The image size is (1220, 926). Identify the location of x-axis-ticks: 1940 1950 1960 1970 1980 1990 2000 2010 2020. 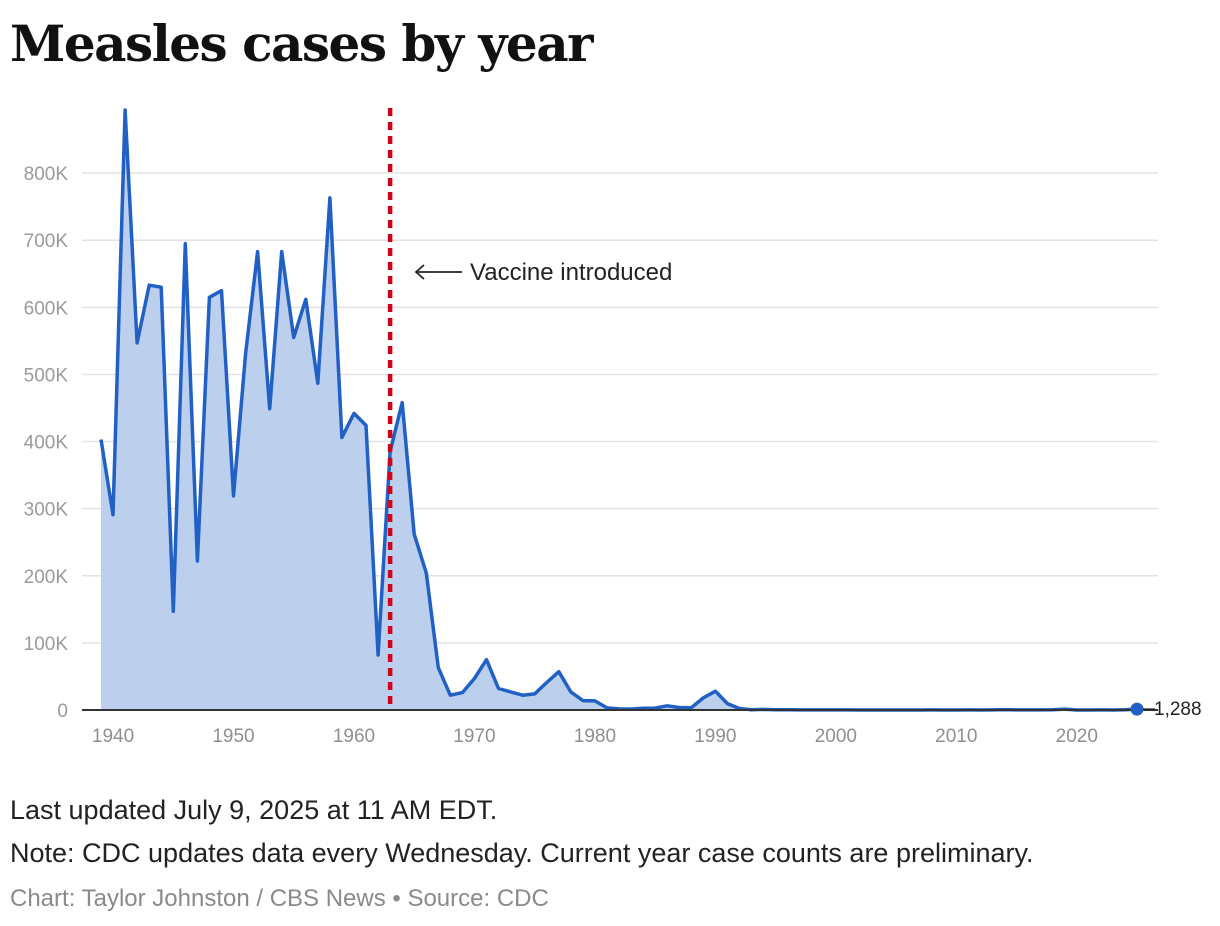
(595, 736).